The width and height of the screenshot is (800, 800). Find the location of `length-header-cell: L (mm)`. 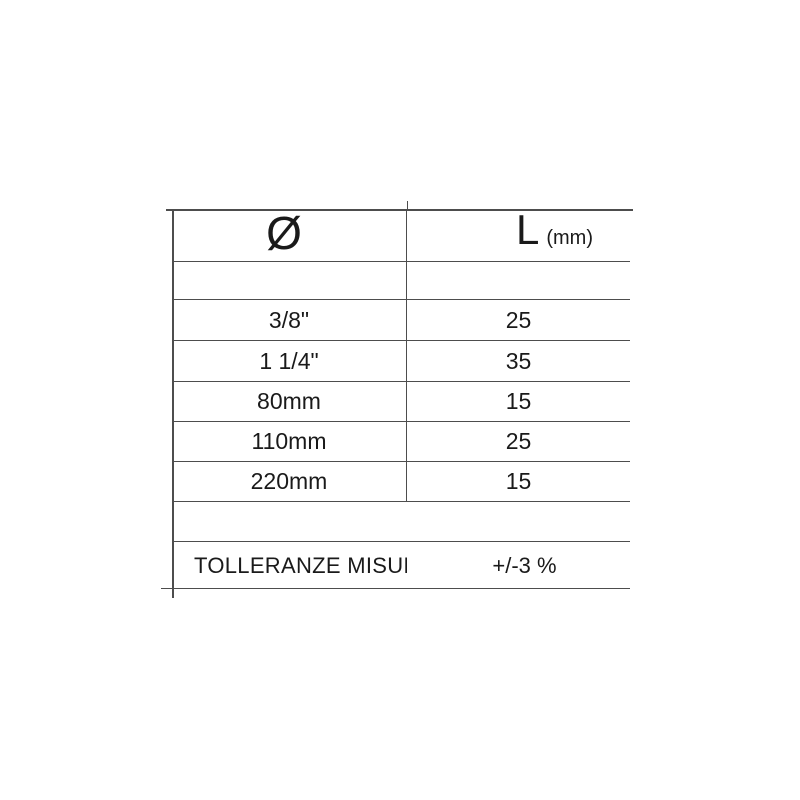

length-header-cell: L (mm) is located at coordinates (554, 235).